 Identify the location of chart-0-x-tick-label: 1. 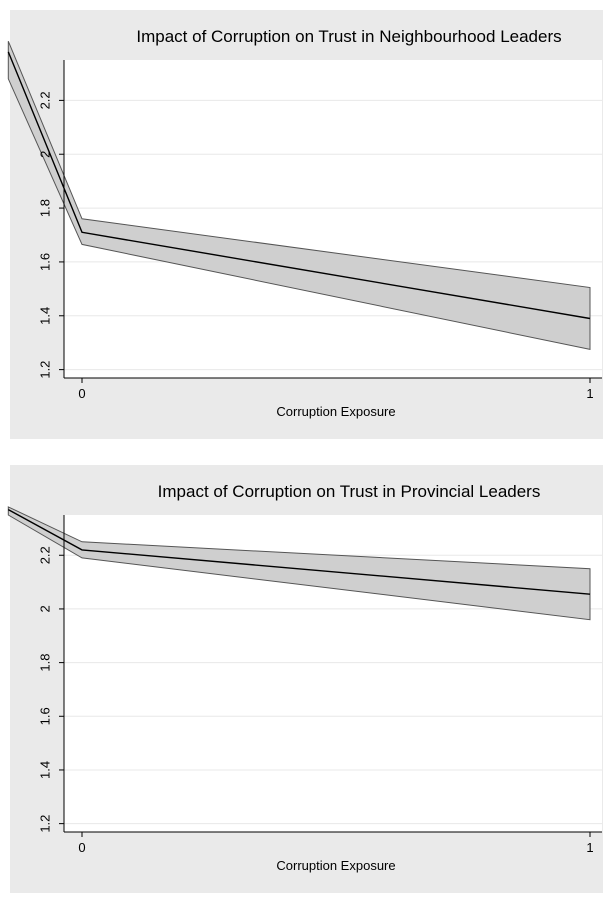
(589, 393).